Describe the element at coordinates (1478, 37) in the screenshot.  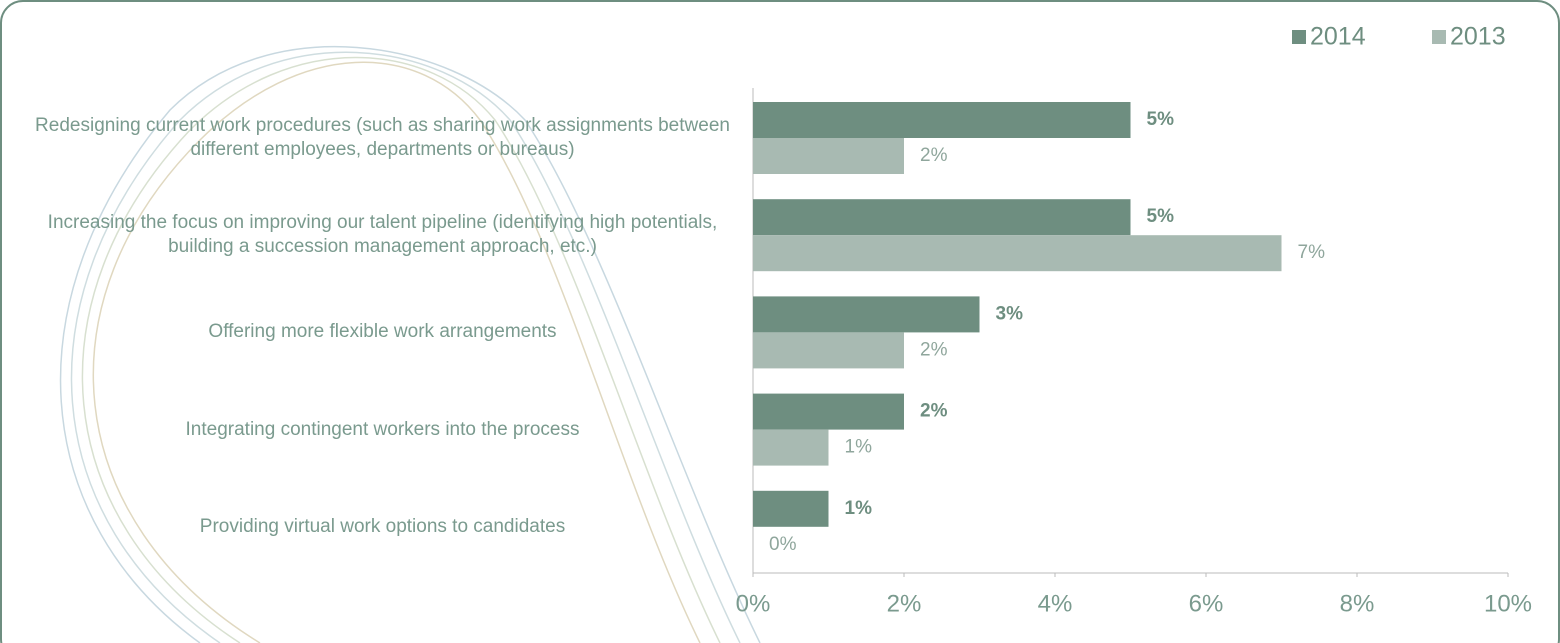
I see `legend-label: 2013` at that location.